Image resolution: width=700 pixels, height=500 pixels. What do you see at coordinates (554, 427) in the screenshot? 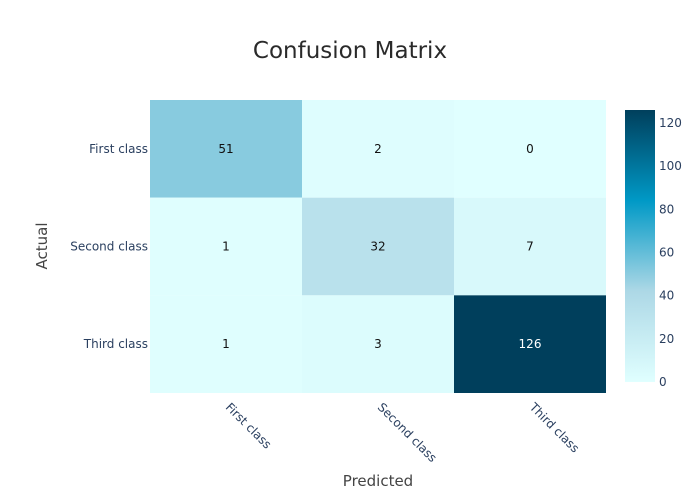
I see `x-tick-label: Third class` at bounding box center [554, 427].